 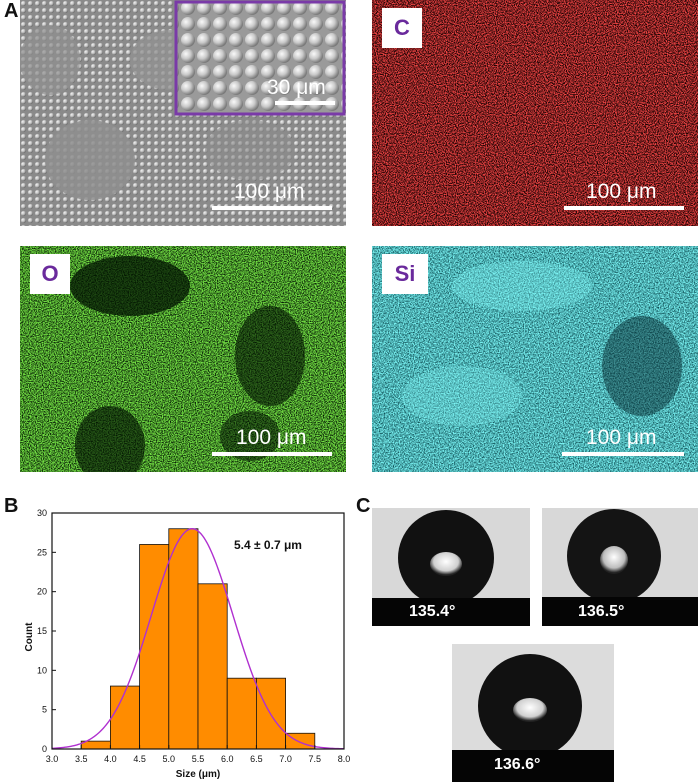 I want to click on eds-texture-c, so click(x=535, y=113).